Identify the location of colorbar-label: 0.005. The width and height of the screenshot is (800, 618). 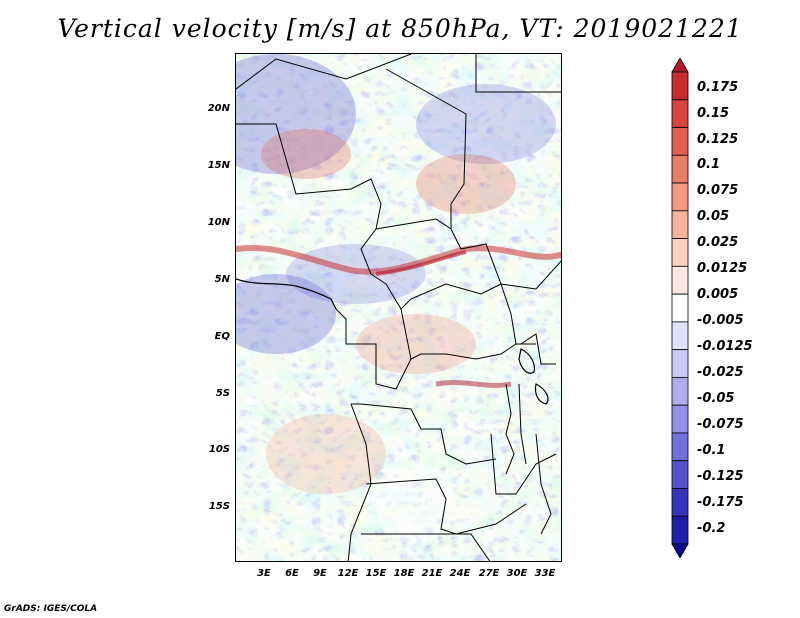
(718, 294).